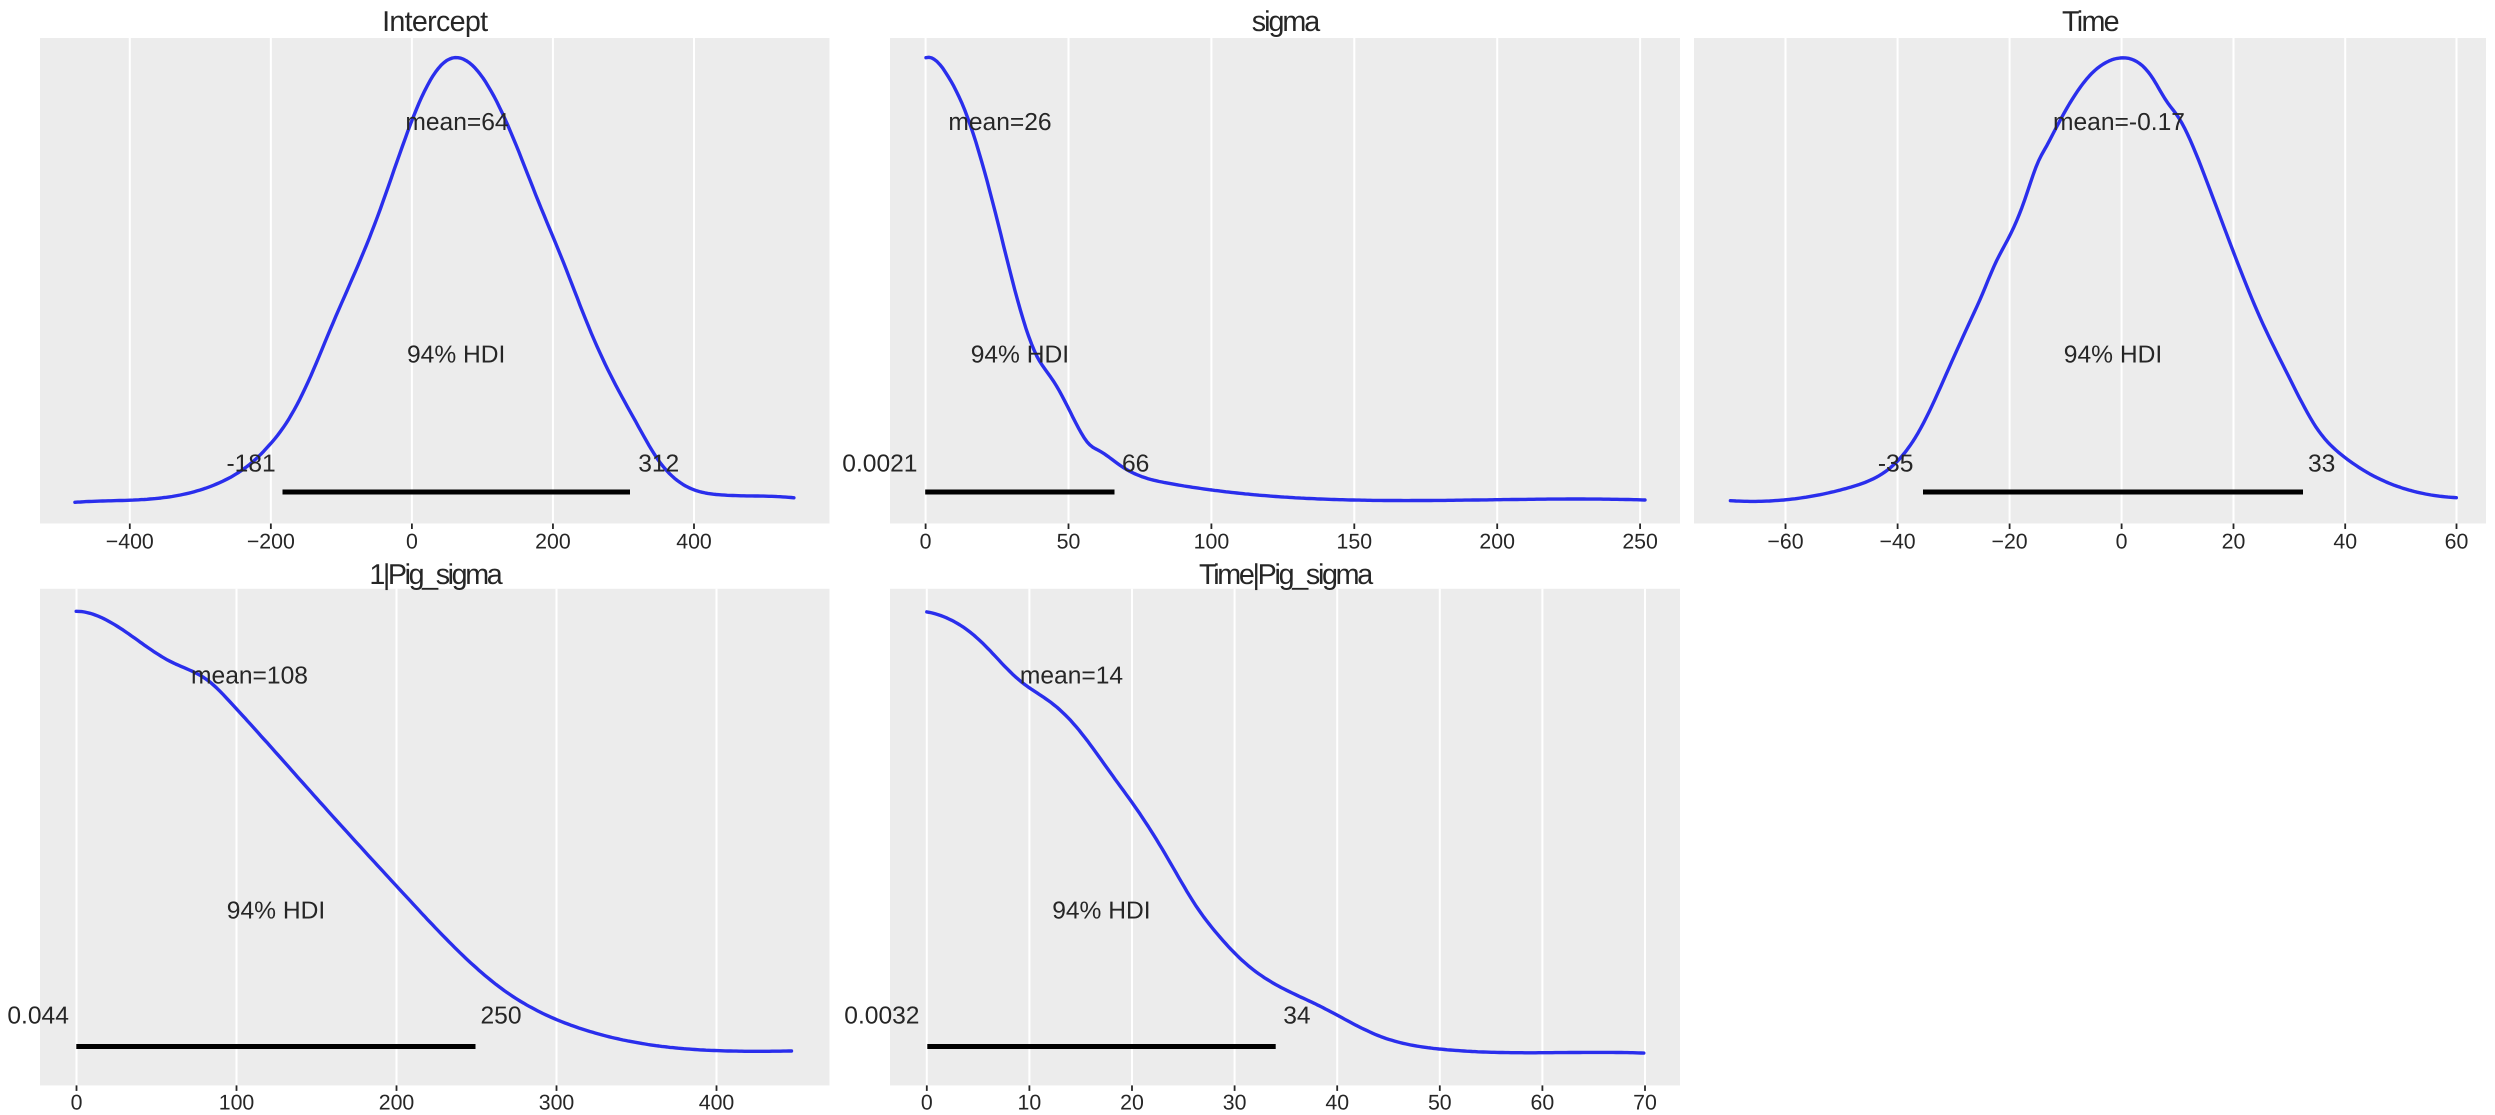 Image resolution: width=2495 pixels, height=1115 pixels. Describe the element at coordinates (879, 463) in the screenshot. I see `svg-text: 0.0021` at that location.